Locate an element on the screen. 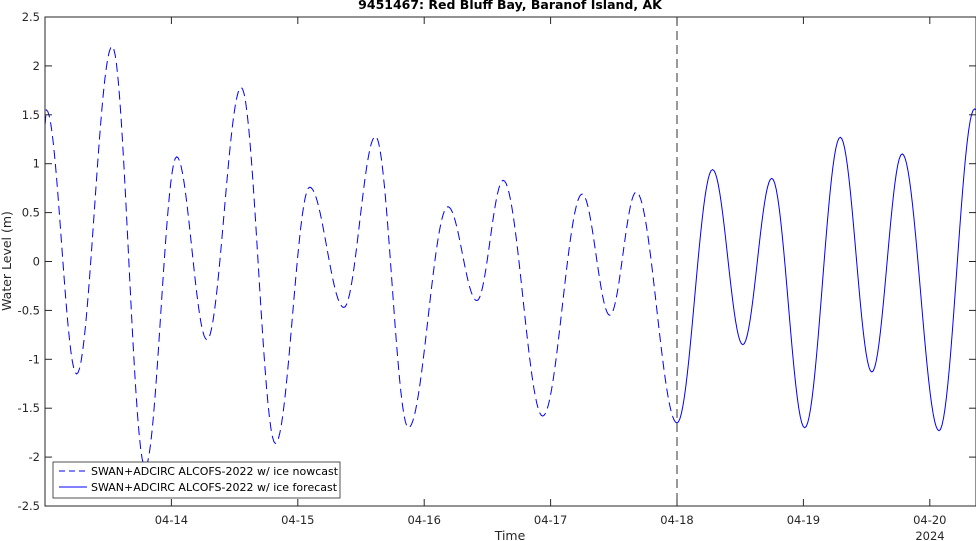 The image size is (976, 541). y-tick-label: -2.5 is located at coordinates (29, 506).